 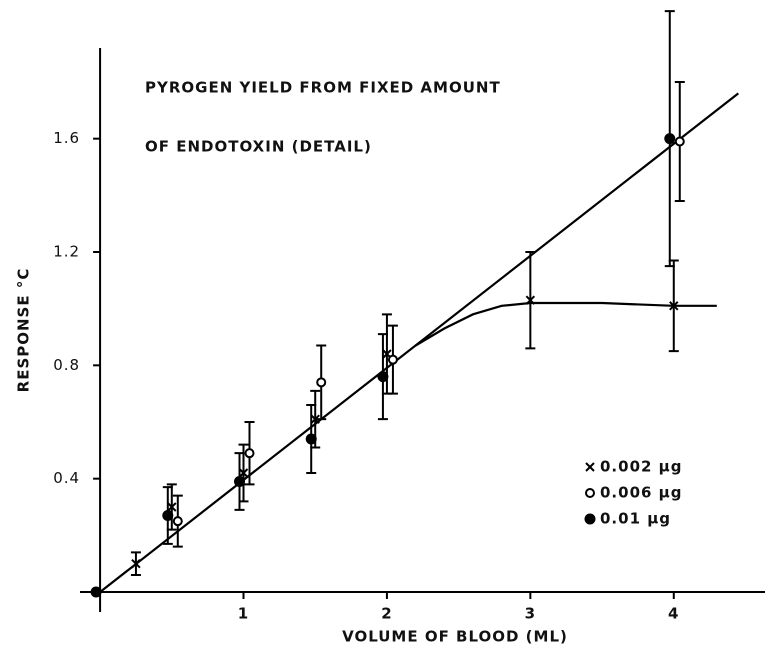 I want to click on y-tick-label: 1.6, so click(x=66, y=138).